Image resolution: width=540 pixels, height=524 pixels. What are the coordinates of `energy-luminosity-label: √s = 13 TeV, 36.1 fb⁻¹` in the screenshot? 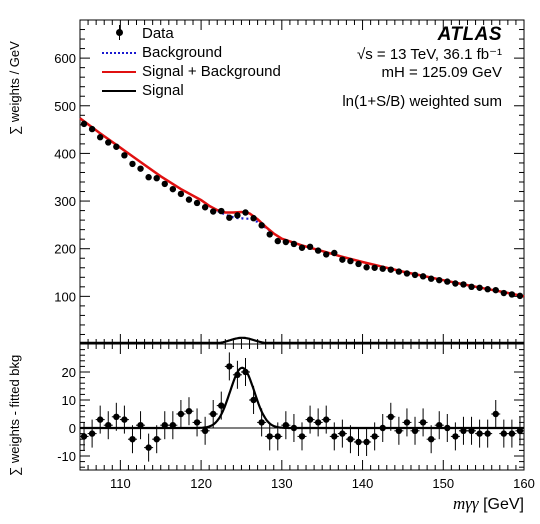 It's located at (429, 54).